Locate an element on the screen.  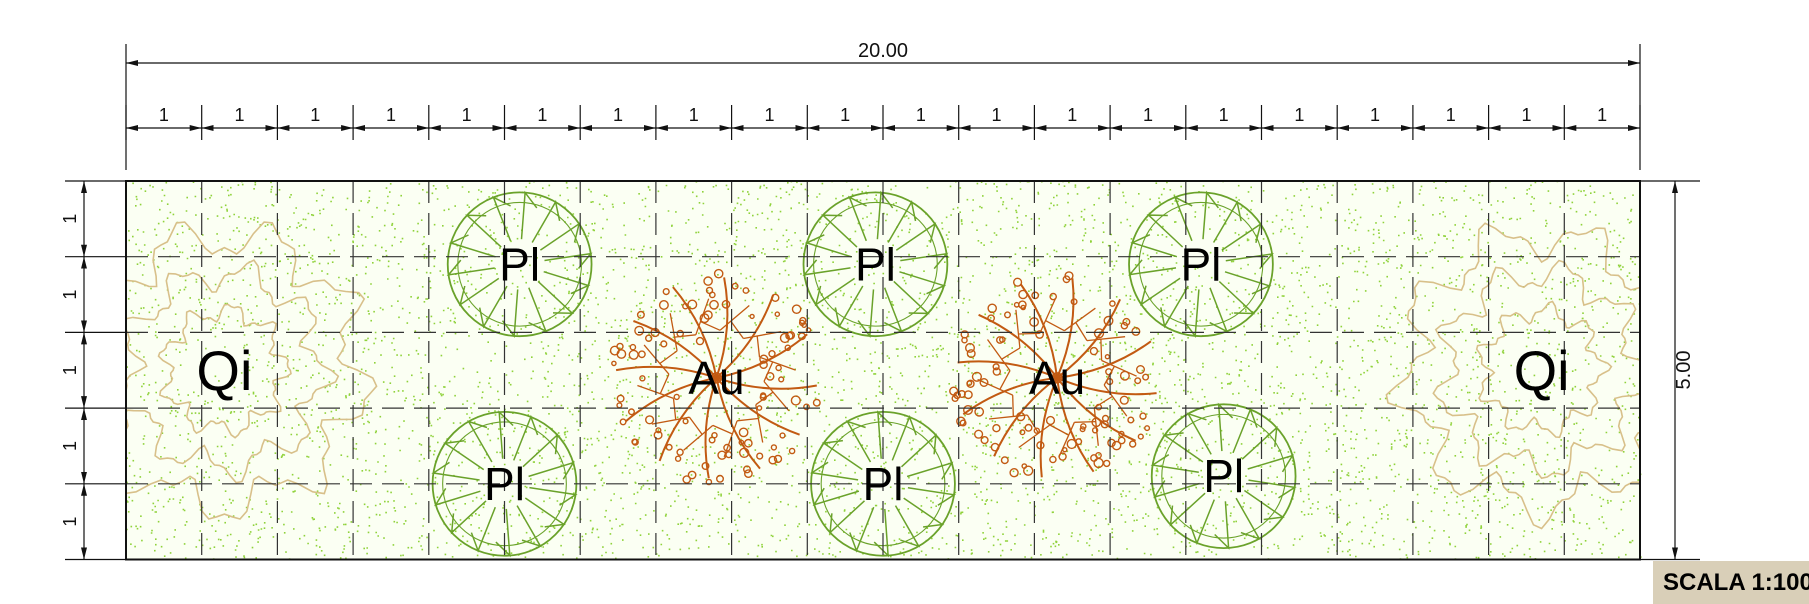
scale-label: SCALA 1:100 is located at coordinates (1731, 582).